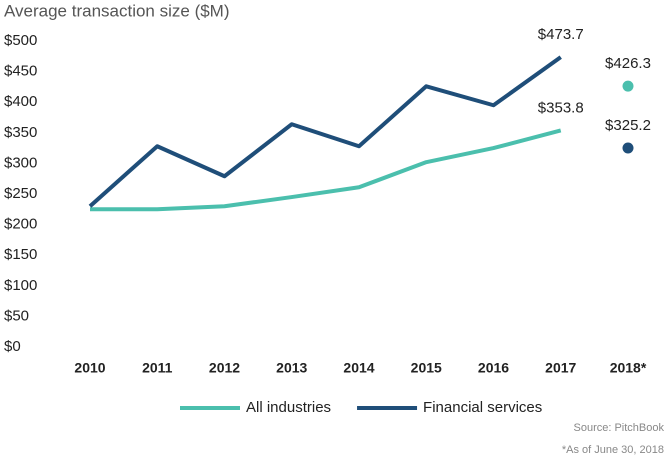 The height and width of the screenshot is (460, 670). What do you see at coordinates (20, 285) in the screenshot?
I see `y-tick-label: $100` at bounding box center [20, 285].